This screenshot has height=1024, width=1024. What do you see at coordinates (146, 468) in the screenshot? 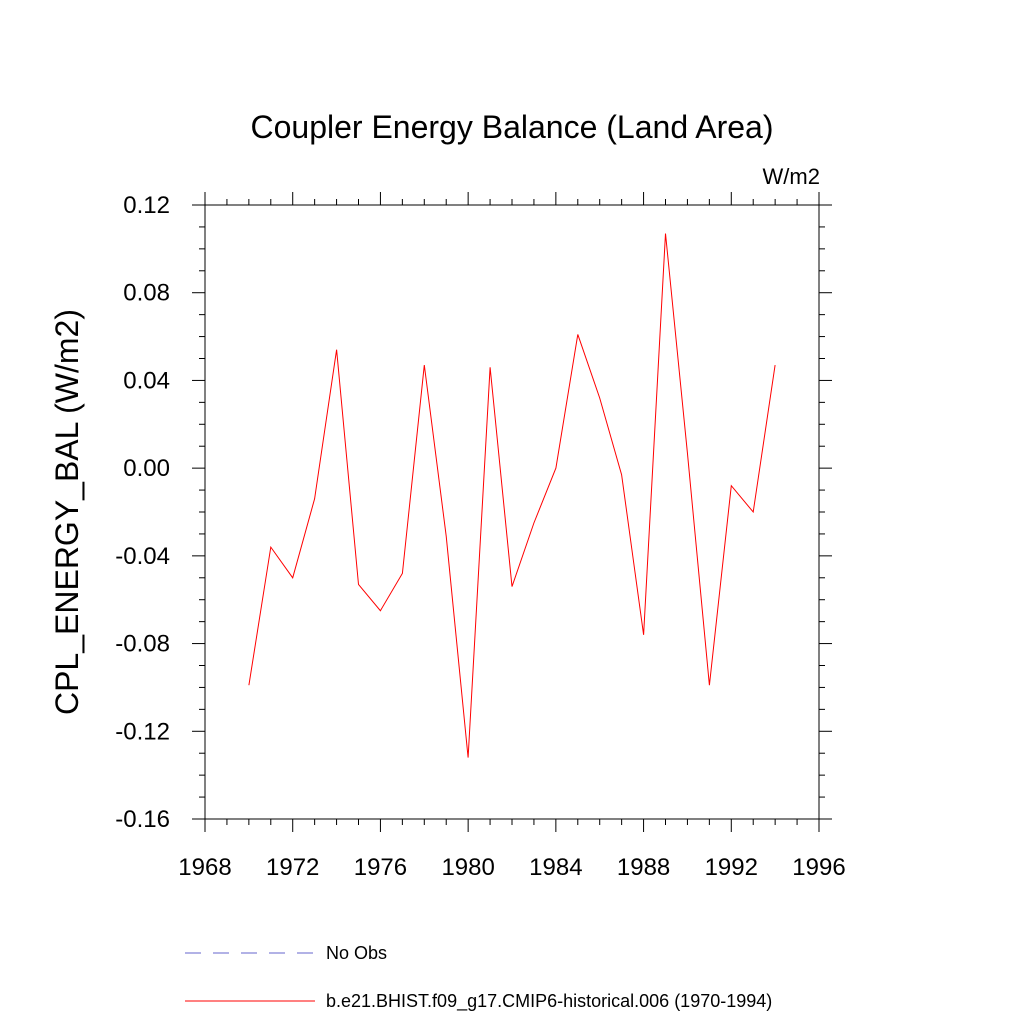
I see `y-tick-label: 0.00` at bounding box center [146, 468].